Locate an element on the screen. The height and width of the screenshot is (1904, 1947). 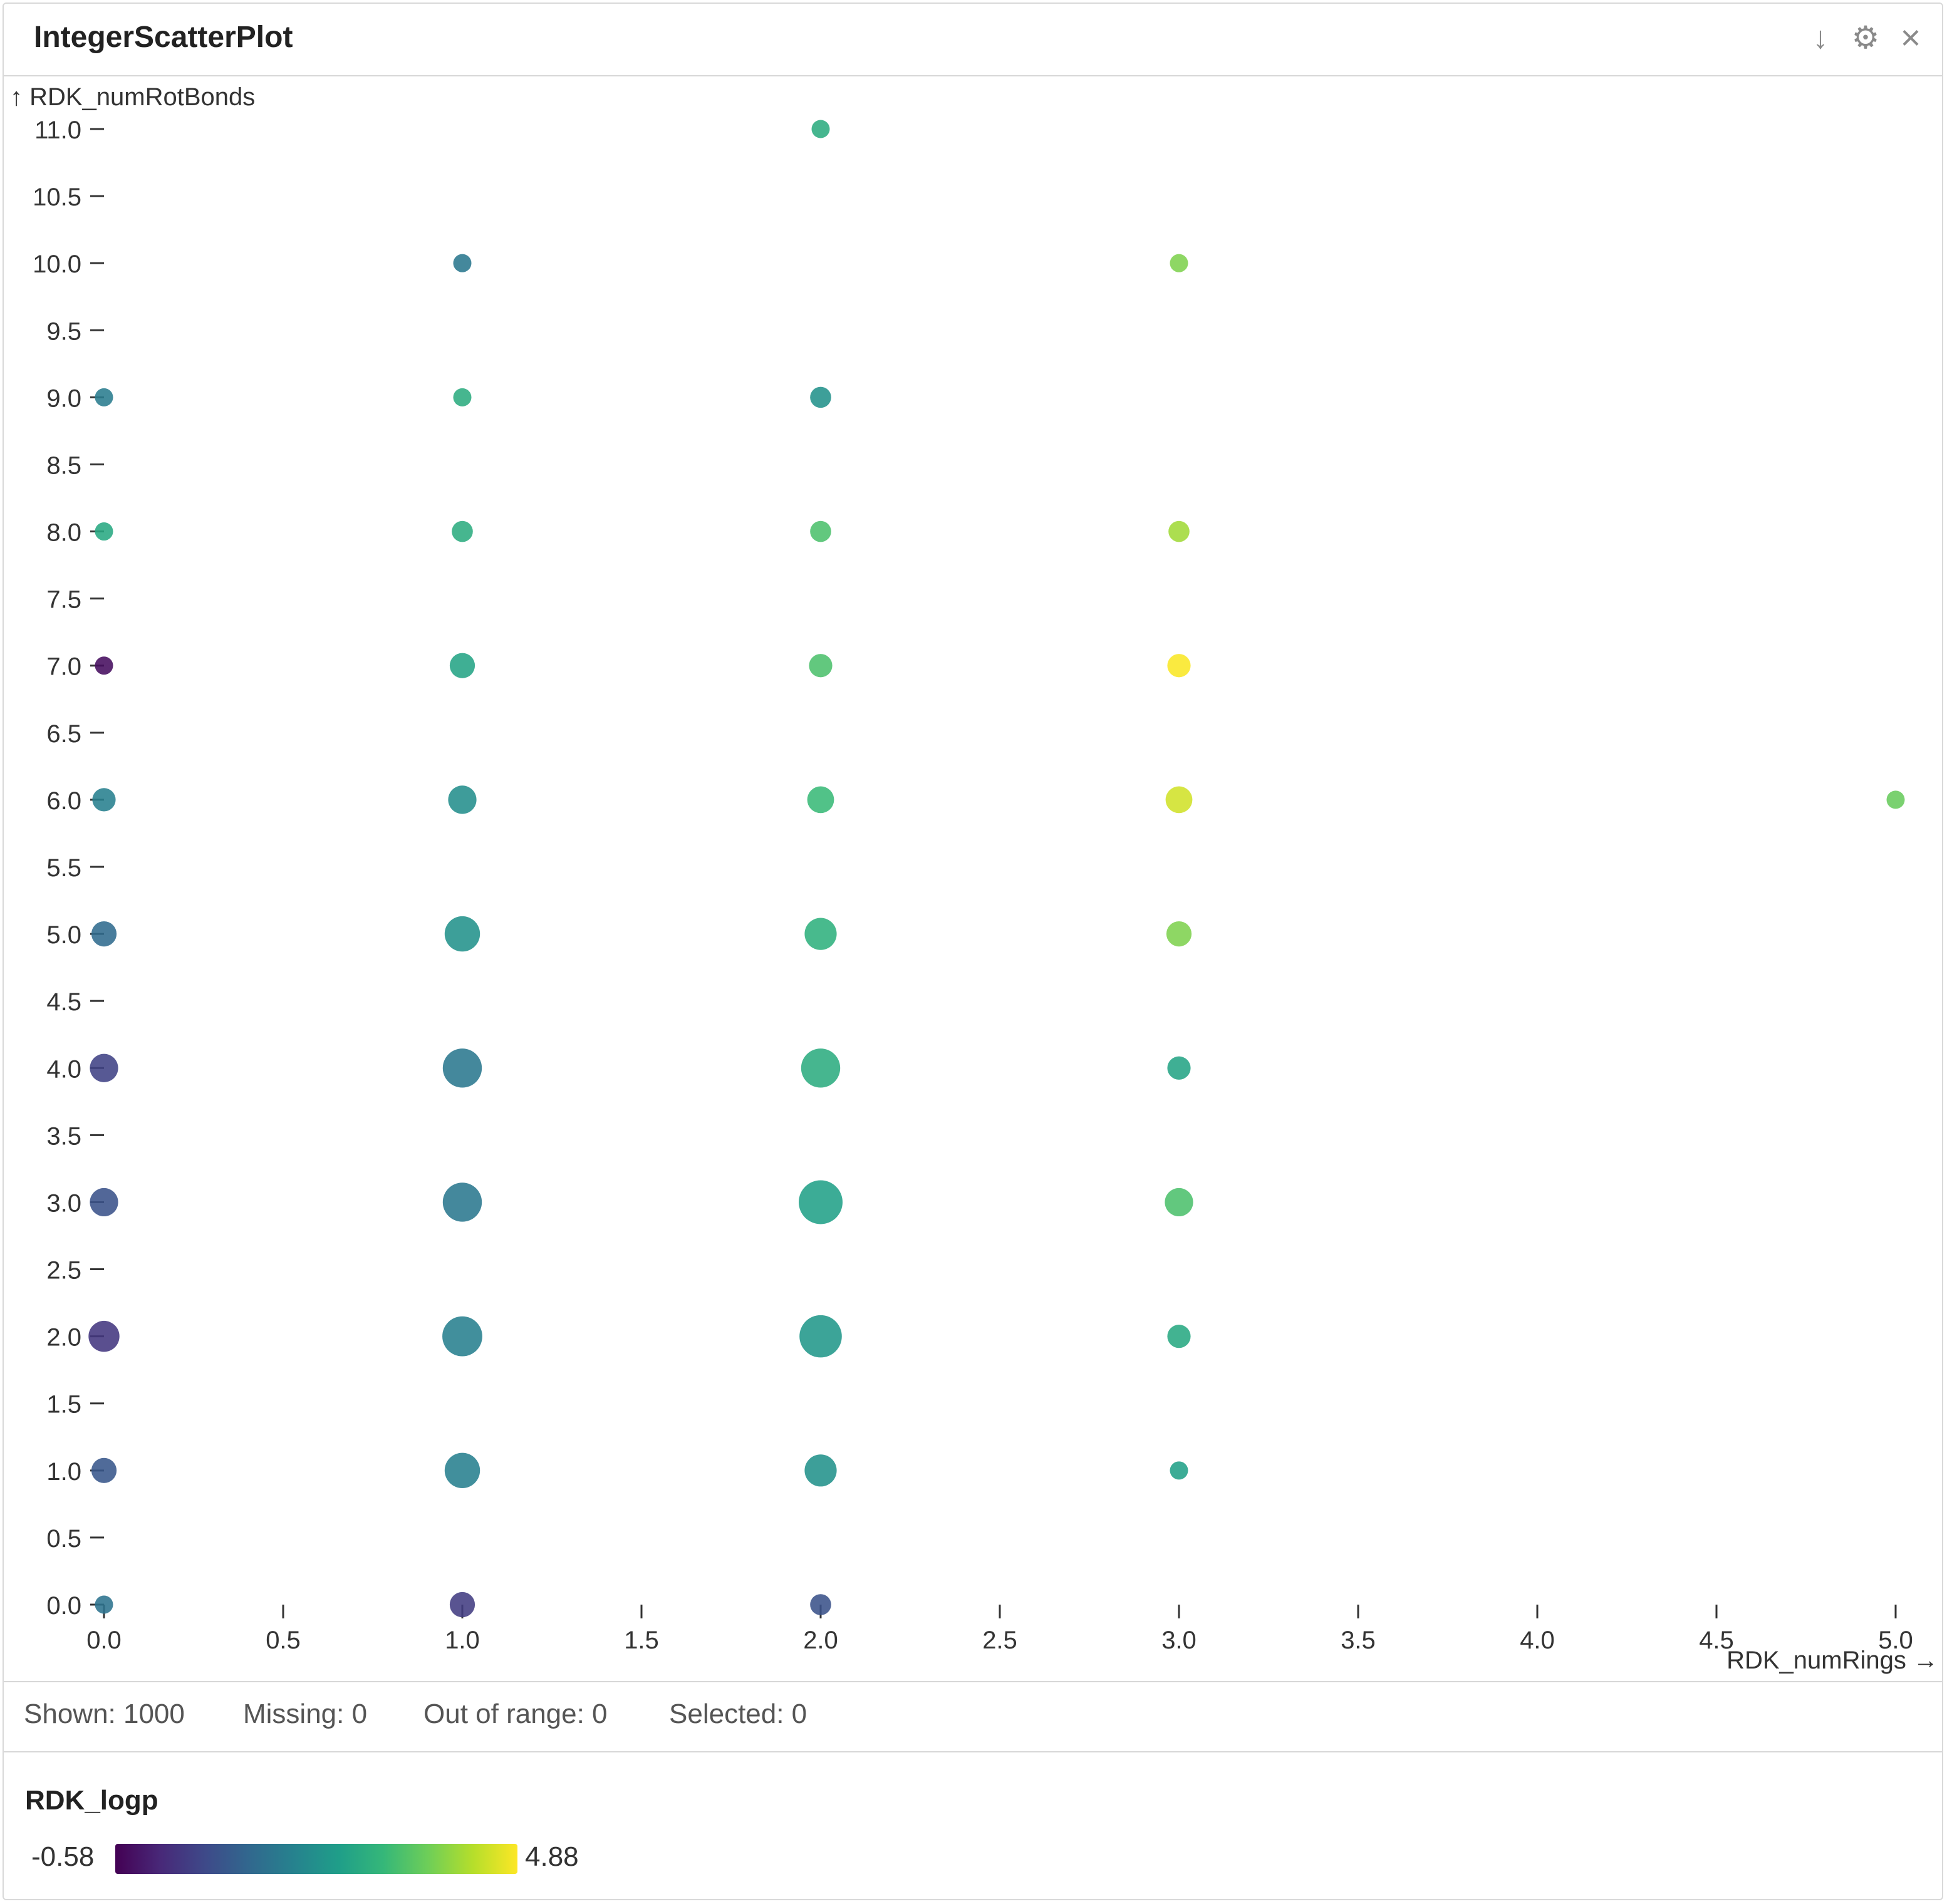
panel-header: IntegerScatterPlot ↓ ⚙ × is located at coordinates (973, 40).